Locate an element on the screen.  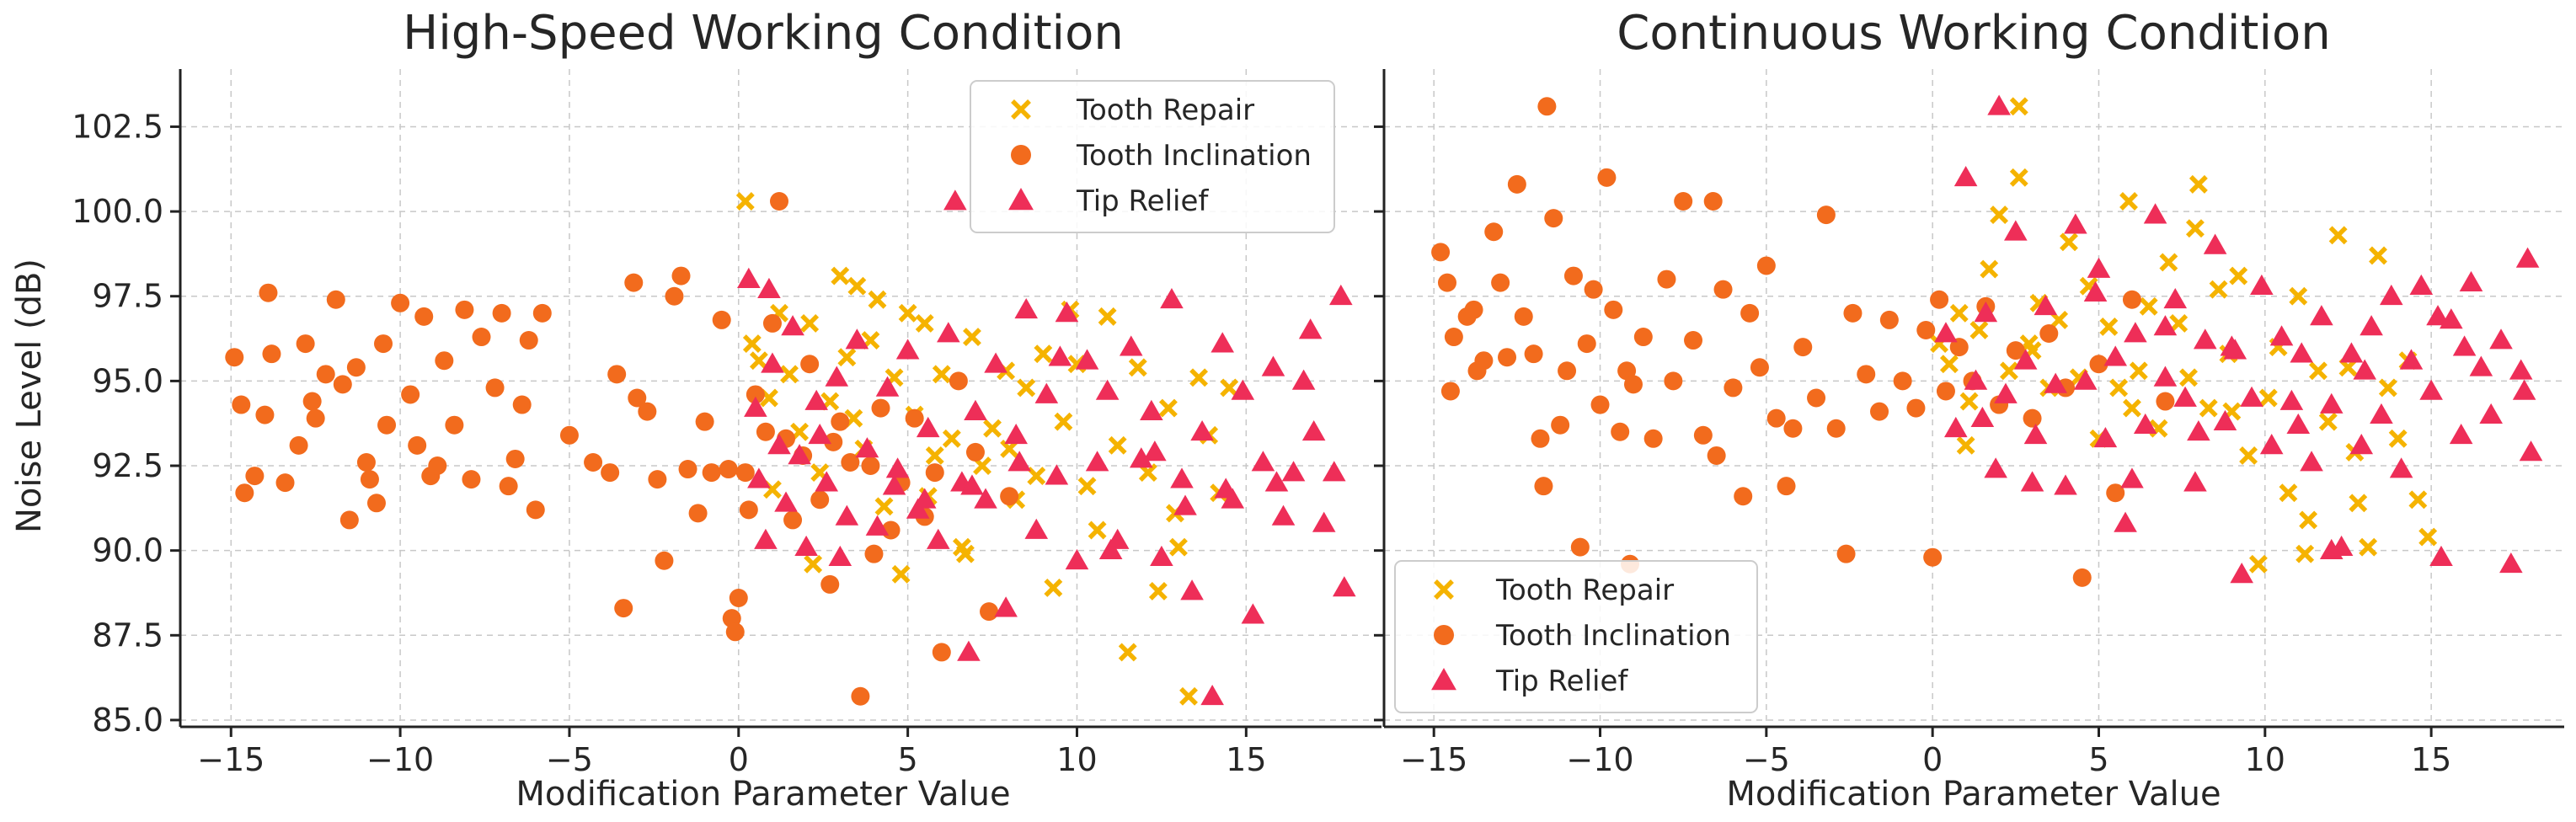
x-tick-label: 5 is located at coordinates (908, 759).